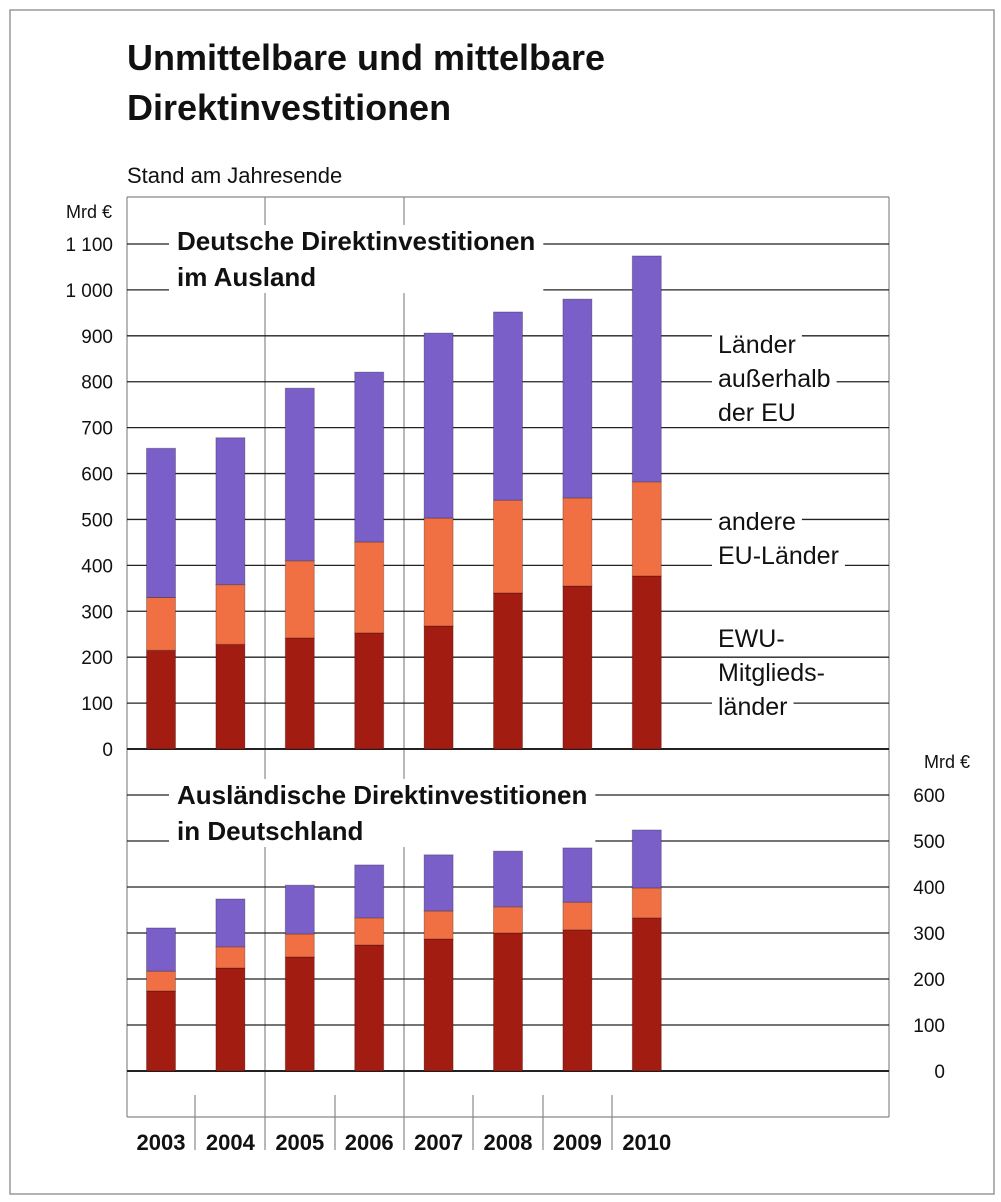  Describe the element at coordinates (508, 1142) in the screenshot. I see `x-tick-label: 2008` at that location.